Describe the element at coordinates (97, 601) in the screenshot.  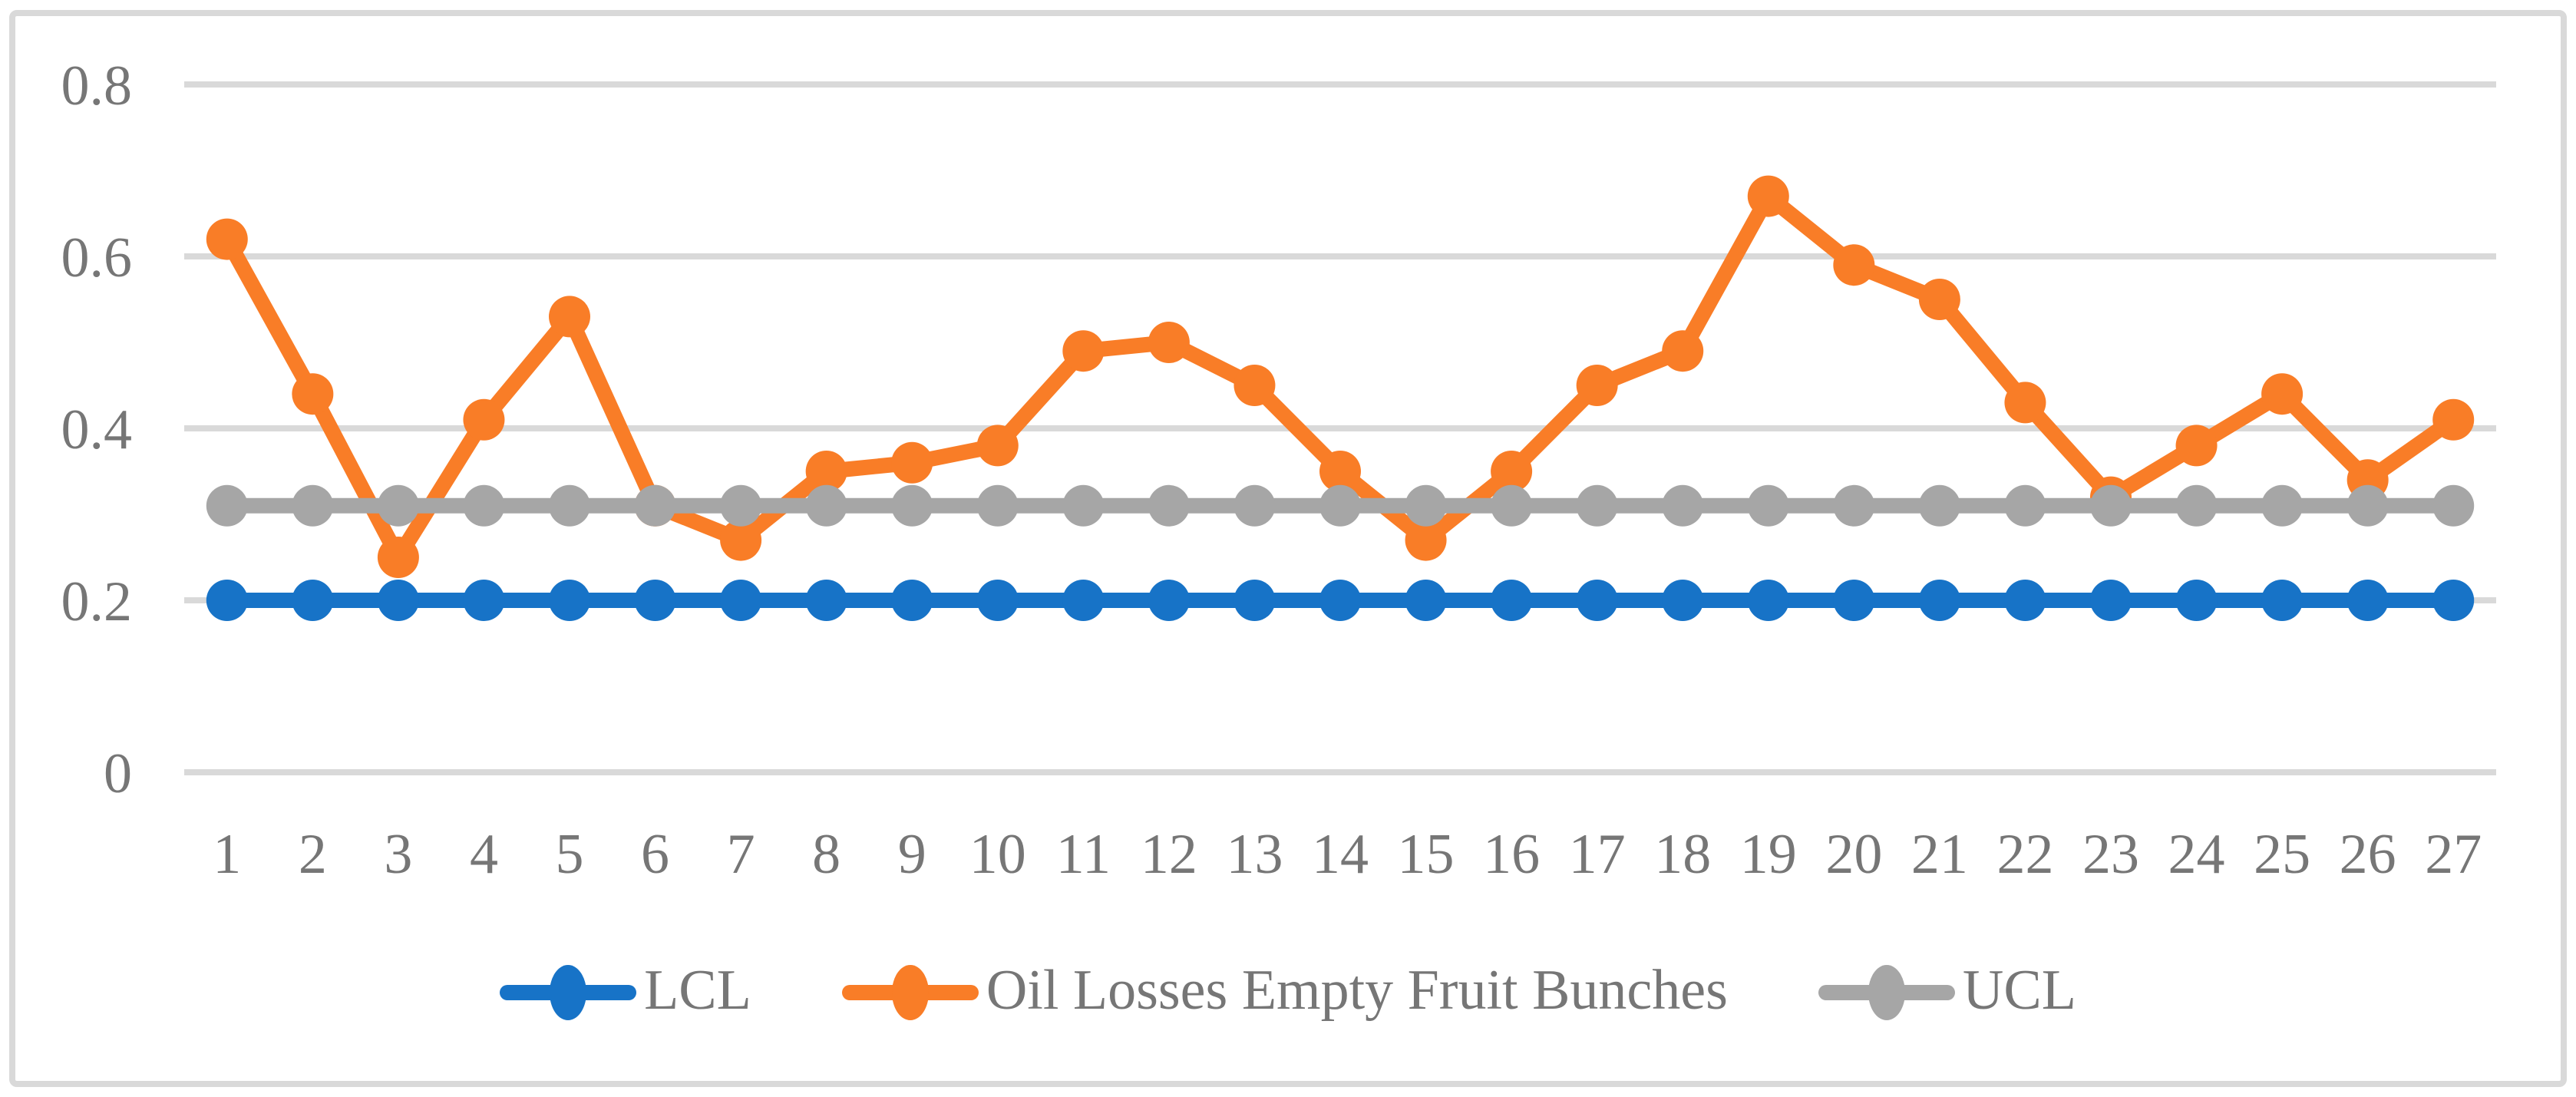
I see `y-axis-tick-label: 0.2` at that location.